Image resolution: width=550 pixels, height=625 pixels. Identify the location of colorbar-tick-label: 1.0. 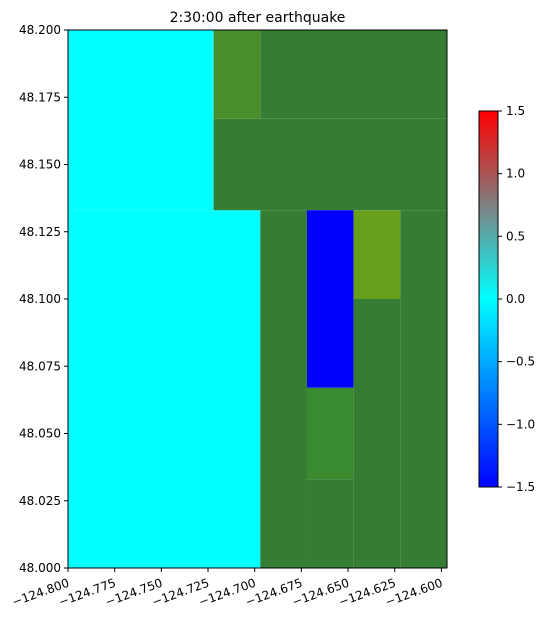
(515, 174).